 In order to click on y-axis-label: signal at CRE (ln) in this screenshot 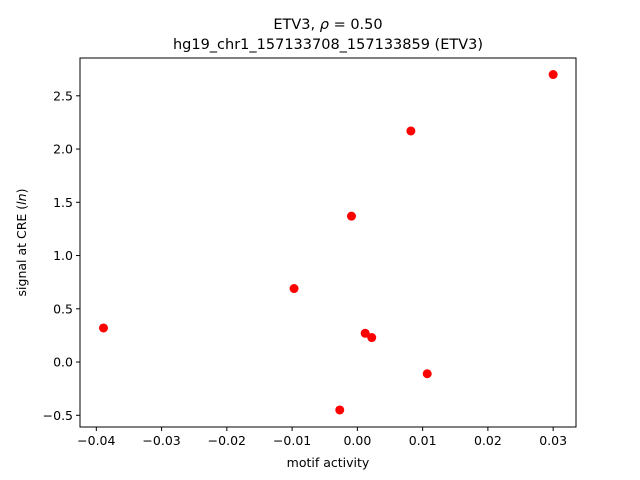, I will do `click(21, 243)`.